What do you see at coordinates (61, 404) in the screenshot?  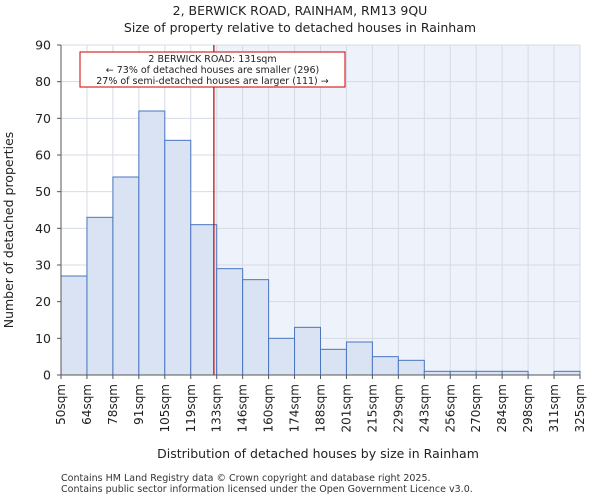 I see `x-tick-label: 50sqm` at bounding box center [61, 404].